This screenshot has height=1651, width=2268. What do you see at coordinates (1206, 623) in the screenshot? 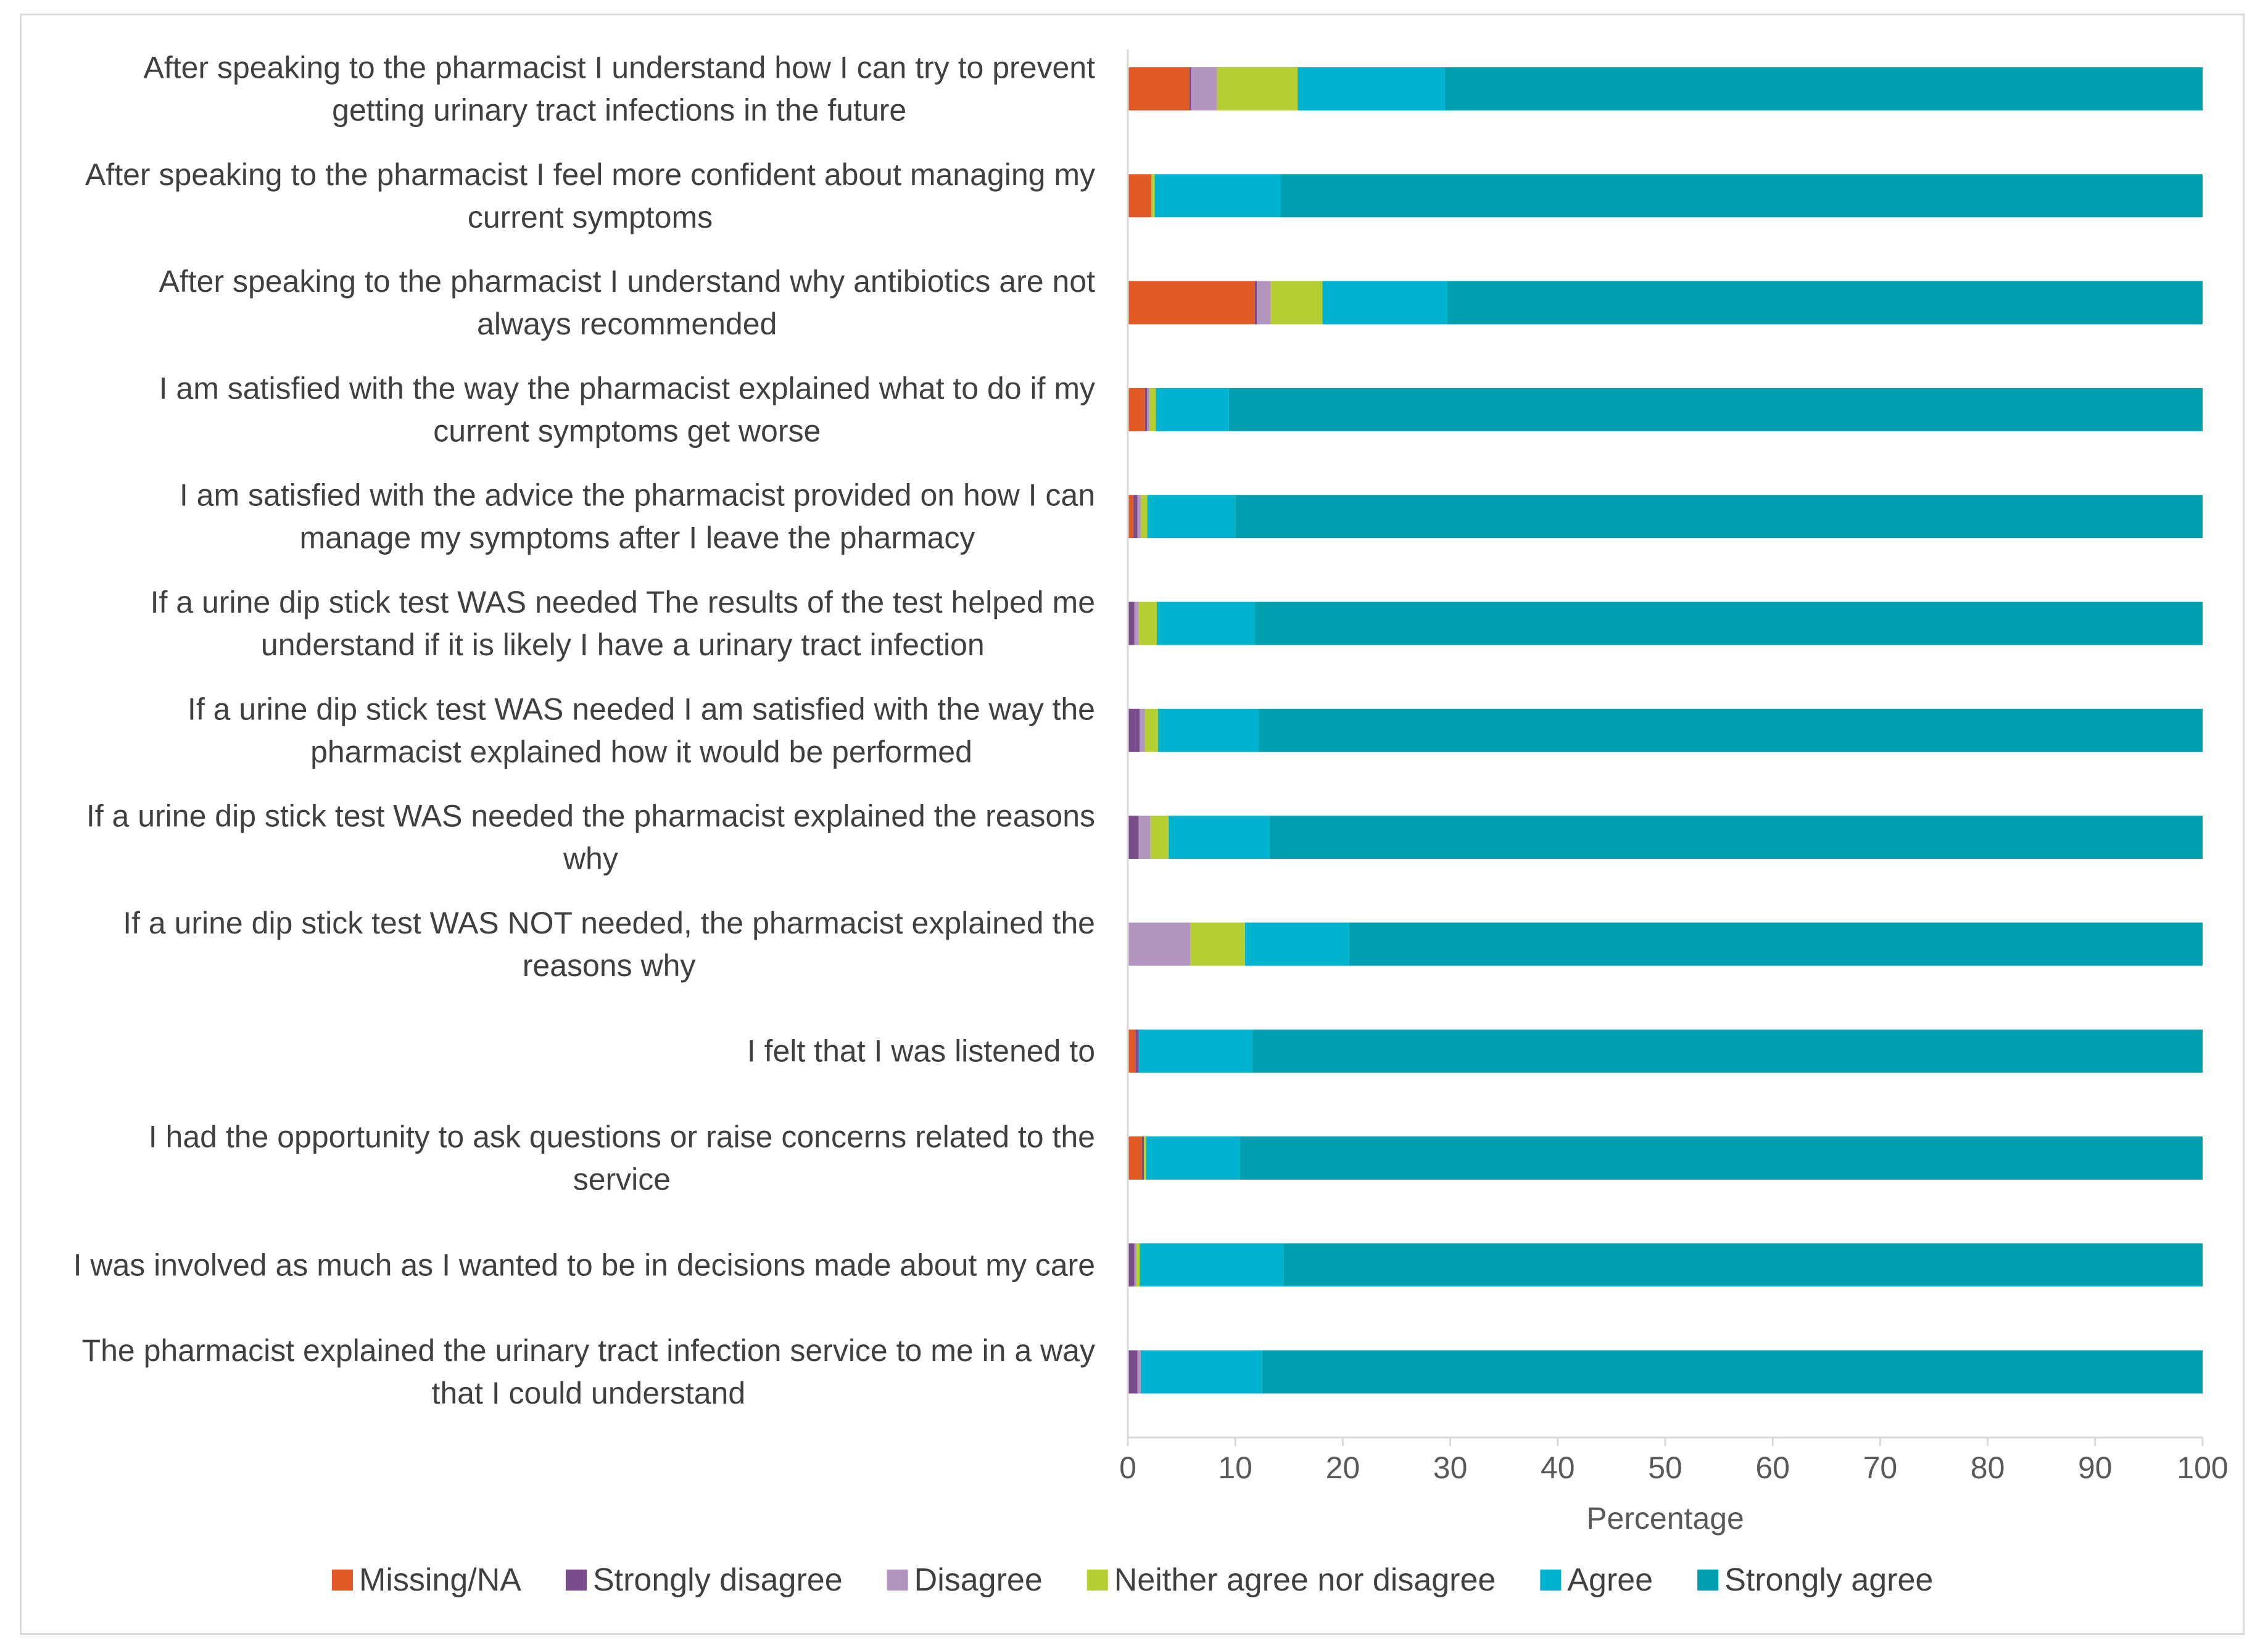
I see `bar-segment-row5-series4` at bounding box center [1206, 623].